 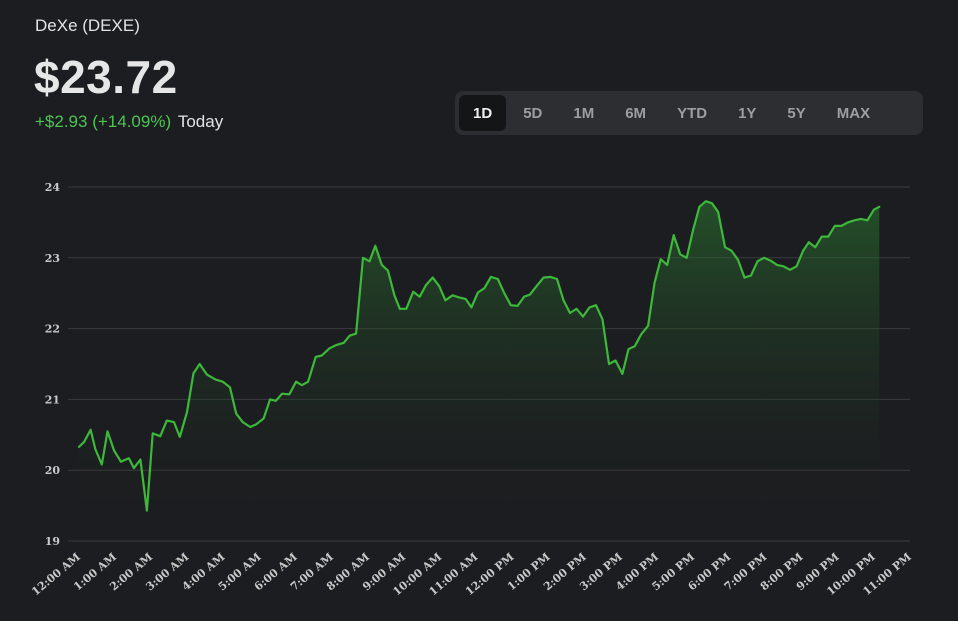 What do you see at coordinates (747, 113) in the screenshot?
I see `range-button-1y: 1Y` at bounding box center [747, 113].